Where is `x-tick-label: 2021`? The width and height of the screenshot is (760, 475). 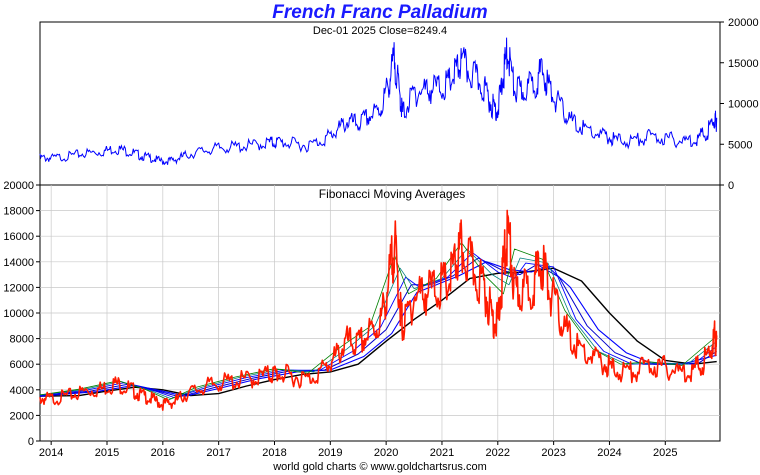 x-tick-label: 2021 is located at coordinates (442, 453).